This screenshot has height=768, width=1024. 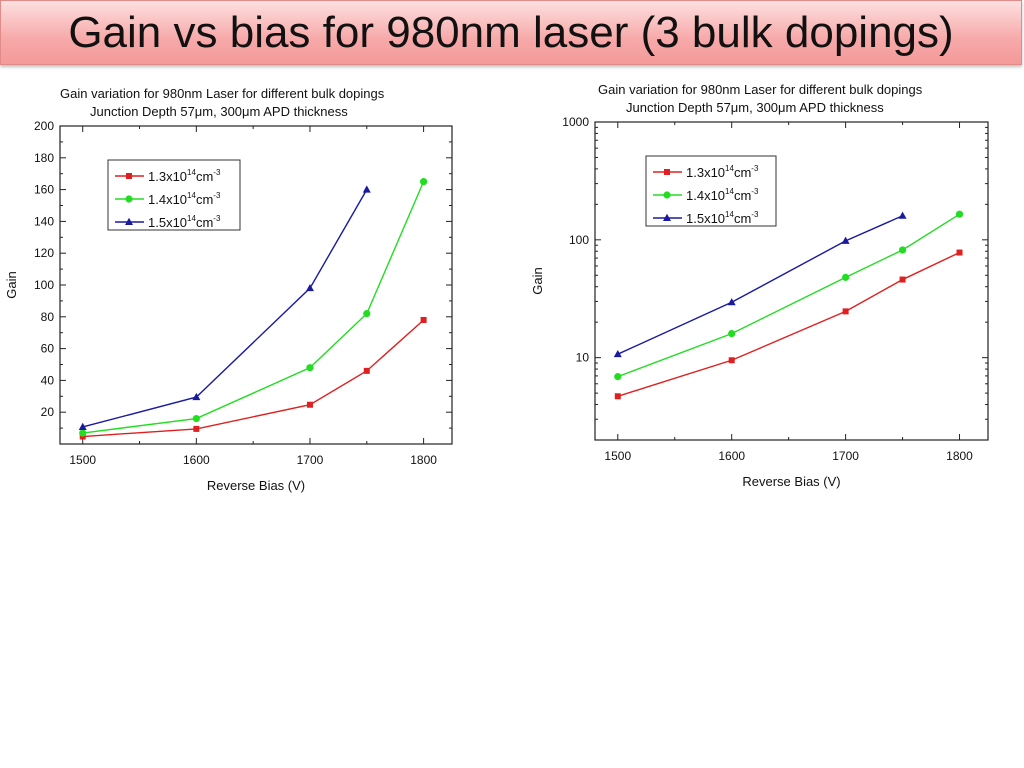 What do you see at coordinates (575, 122) in the screenshot?
I see `y-tick-label: 1000` at bounding box center [575, 122].